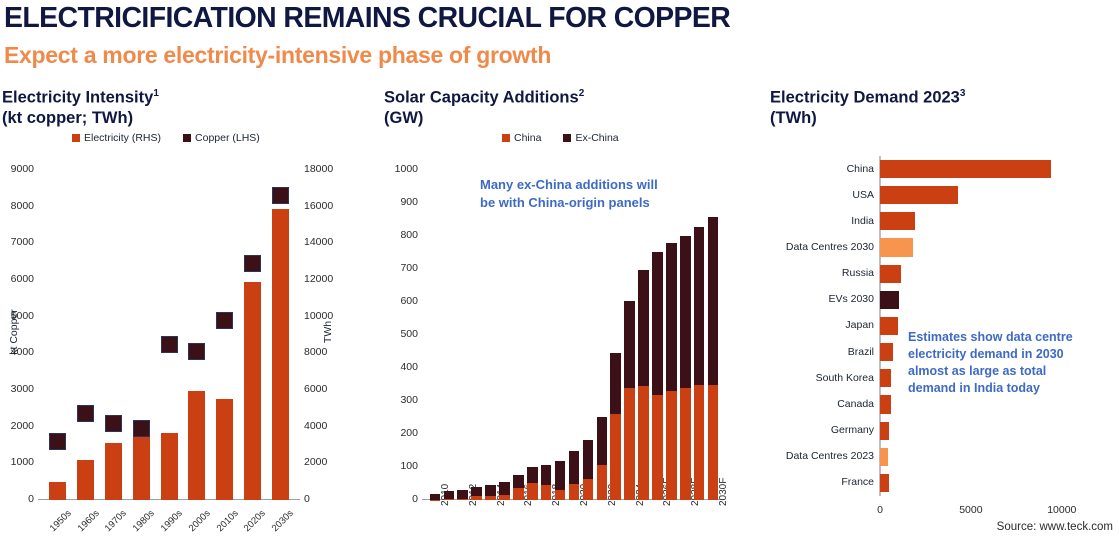 The width and height of the screenshot is (1119, 539). Describe the element at coordinates (123, 137) in the screenshot. I see `legend-label-electricity: Electricity (RHS)` at that location.